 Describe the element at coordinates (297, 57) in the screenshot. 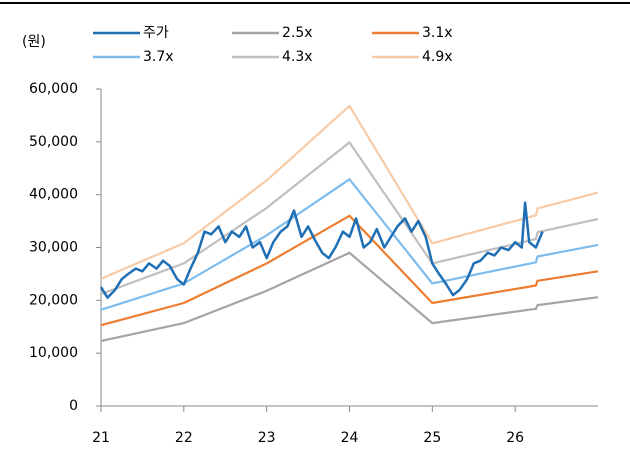

I see `legend-label: 4.3x` at that location.